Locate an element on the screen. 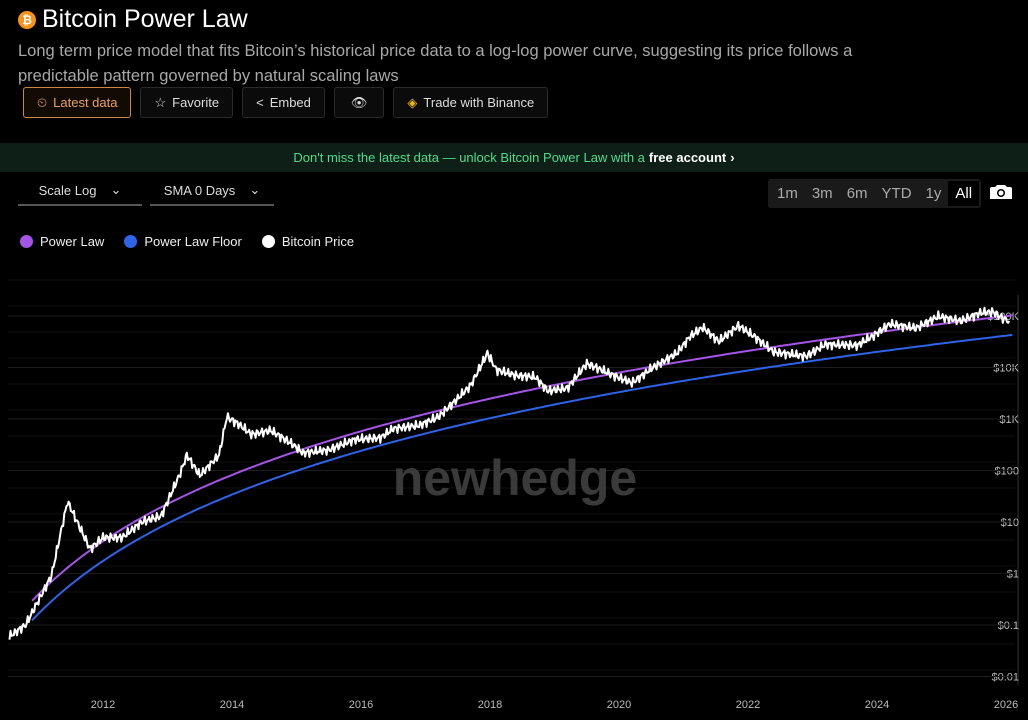 The height and width of the screenshot is (720, 1028). embed-label: Embed is located at coordinates (290, 102).